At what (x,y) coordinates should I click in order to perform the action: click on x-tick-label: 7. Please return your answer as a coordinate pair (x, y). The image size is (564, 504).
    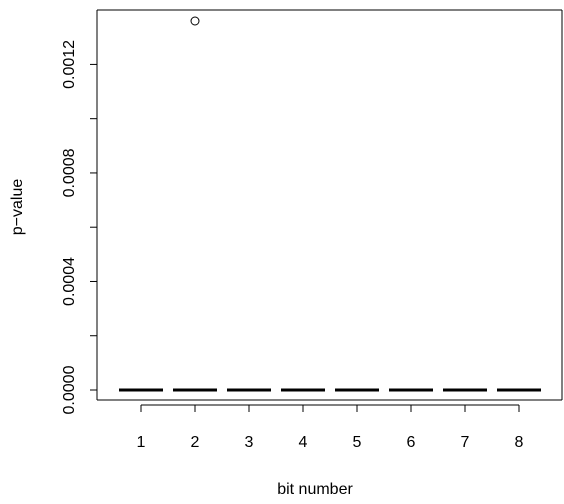
    Looking at the image, I should click on (465, 442).